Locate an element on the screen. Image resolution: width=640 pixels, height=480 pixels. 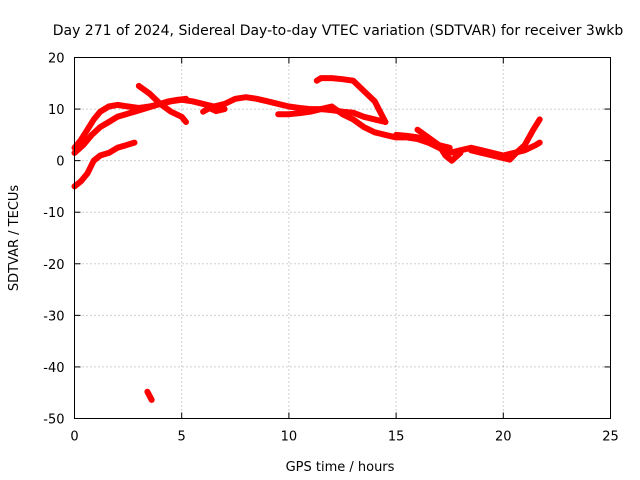
x-tick-label: 25 is located at coordinates (610, 437).